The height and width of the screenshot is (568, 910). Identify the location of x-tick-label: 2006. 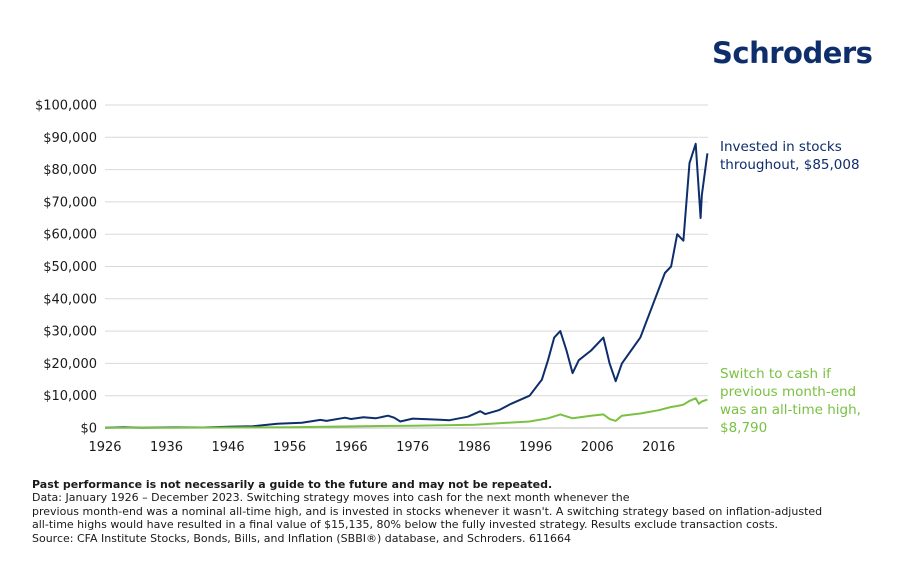
(597, 447).